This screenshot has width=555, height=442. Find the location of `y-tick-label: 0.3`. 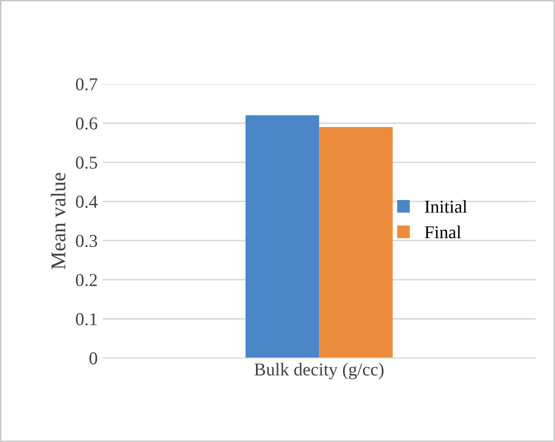

y-tick-label: 0.3 is located at coordinates (87, 241).